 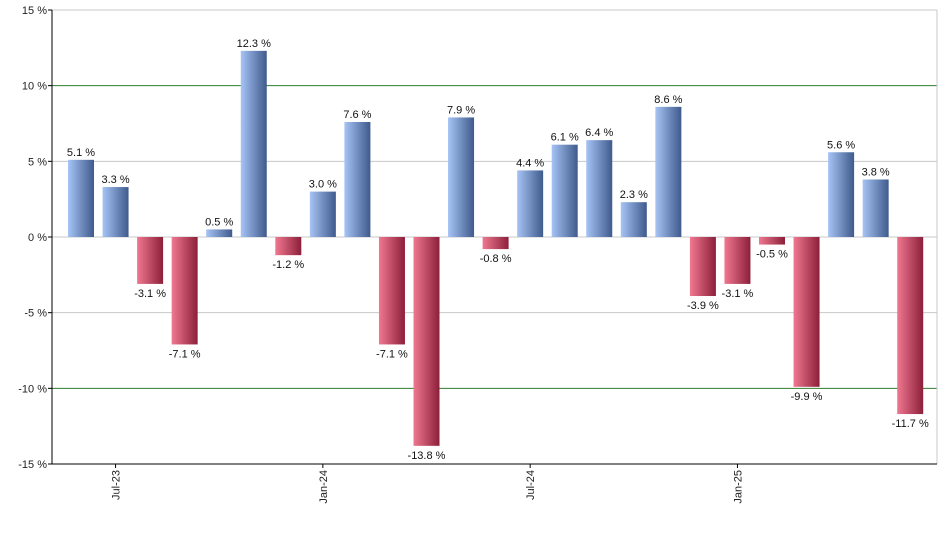 What do you see at coordinates (910, 424) in the screenshot?
I see `data-label: -11.7 %` at bounding box center [910, 424].